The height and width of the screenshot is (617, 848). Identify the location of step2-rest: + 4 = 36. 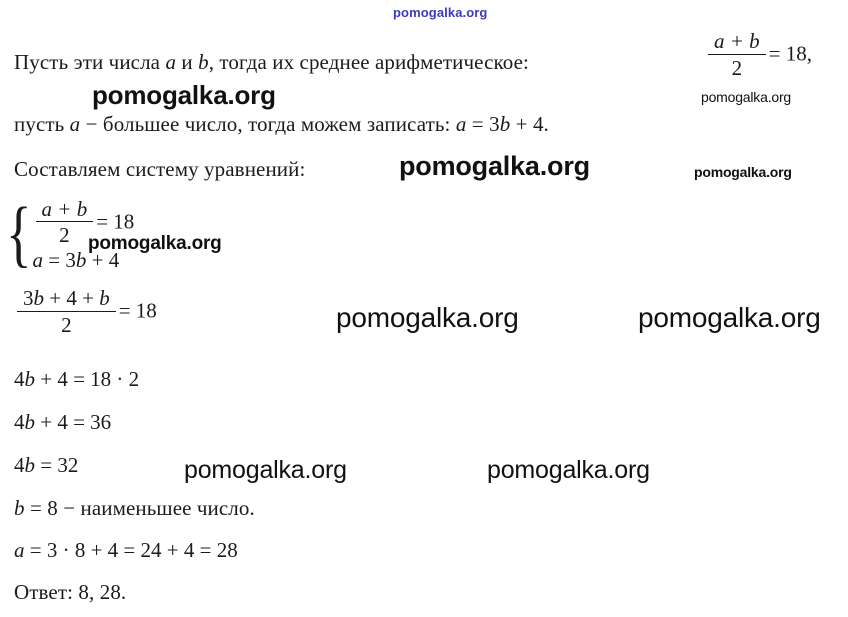
(73, 422).